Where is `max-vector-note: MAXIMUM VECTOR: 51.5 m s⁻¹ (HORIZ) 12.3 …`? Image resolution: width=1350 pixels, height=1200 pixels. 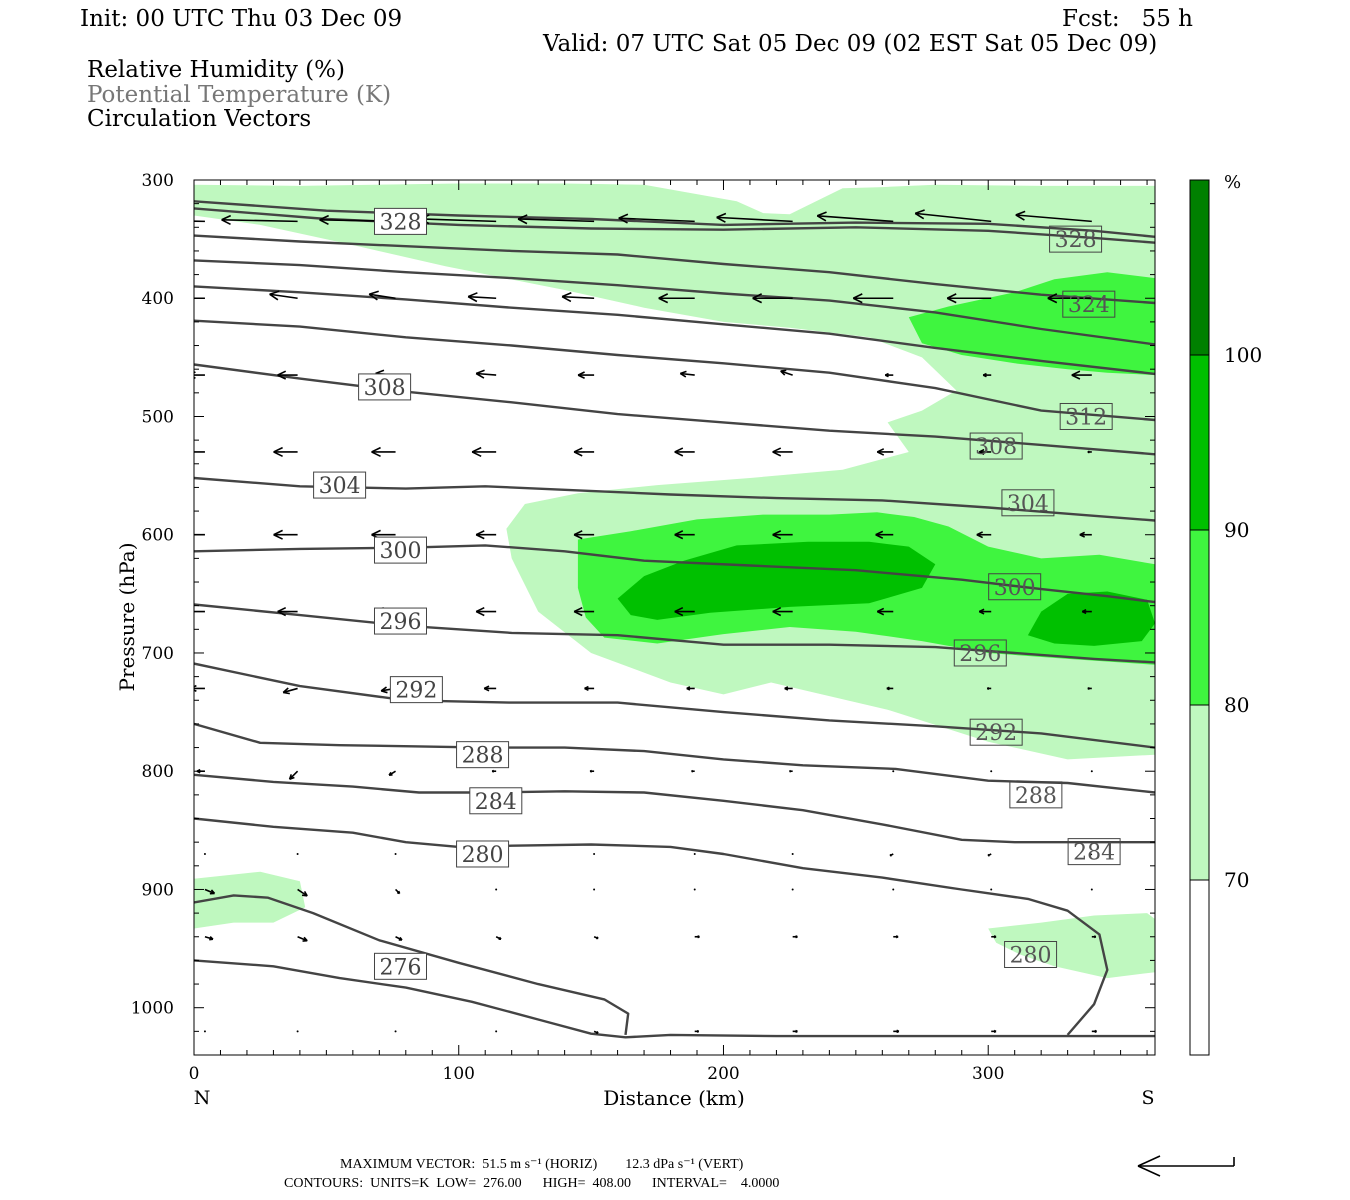 max-vector-note: MAXIMUM VECTOR: 51.5 m s⁻¹ (HORIZ) 12.3 … is located at coordinates (542, 1164).